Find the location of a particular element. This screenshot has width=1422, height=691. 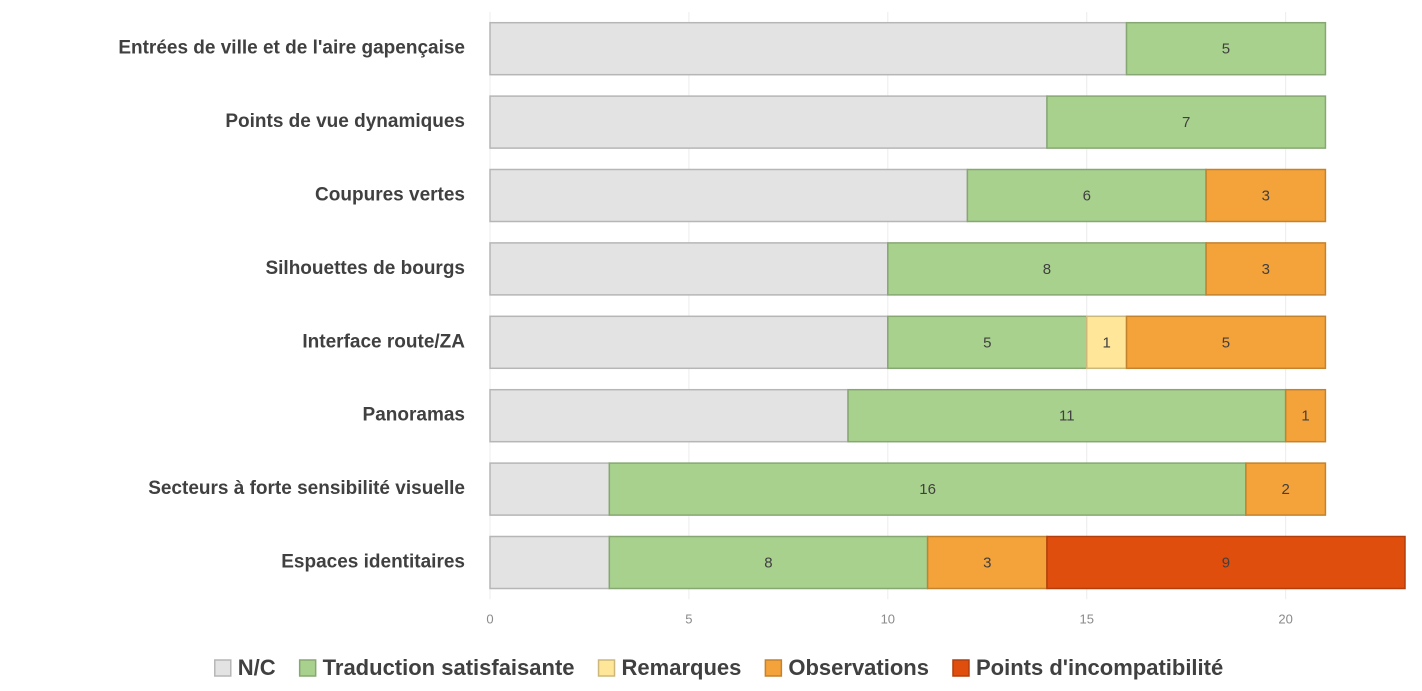

data-label: 7 is located at coordinates (1186, 122).